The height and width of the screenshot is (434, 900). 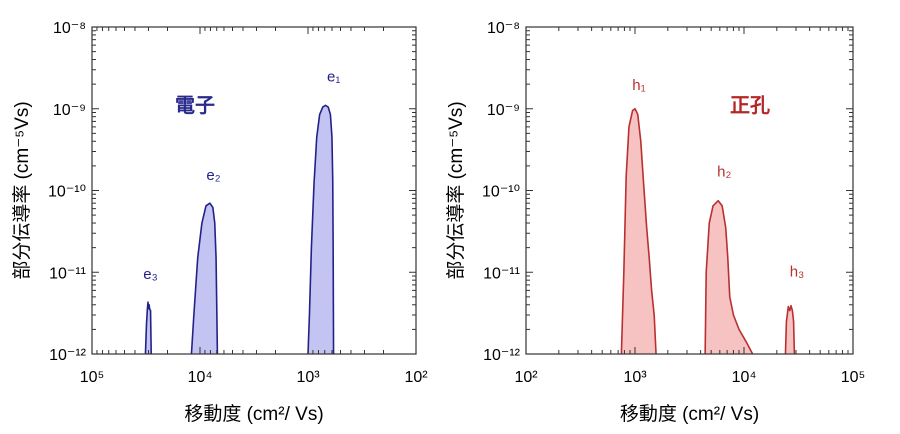 I want to click on series-label-2: h₂, so click(x=724, y=172).